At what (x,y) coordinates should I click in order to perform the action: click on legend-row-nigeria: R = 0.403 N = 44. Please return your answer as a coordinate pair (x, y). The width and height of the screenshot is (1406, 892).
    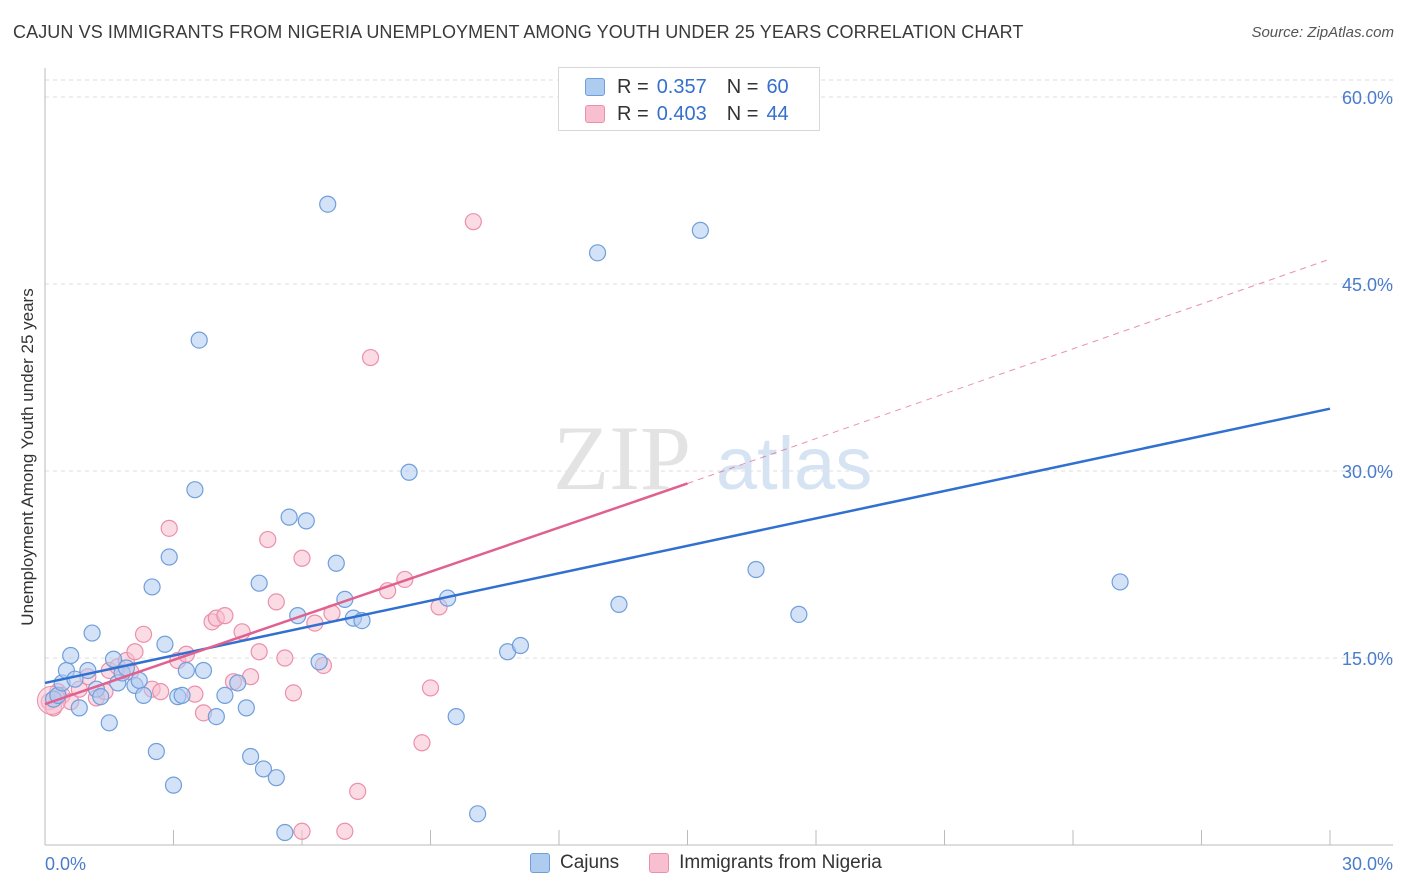
    Looking at the image, I should click on (687, 114).